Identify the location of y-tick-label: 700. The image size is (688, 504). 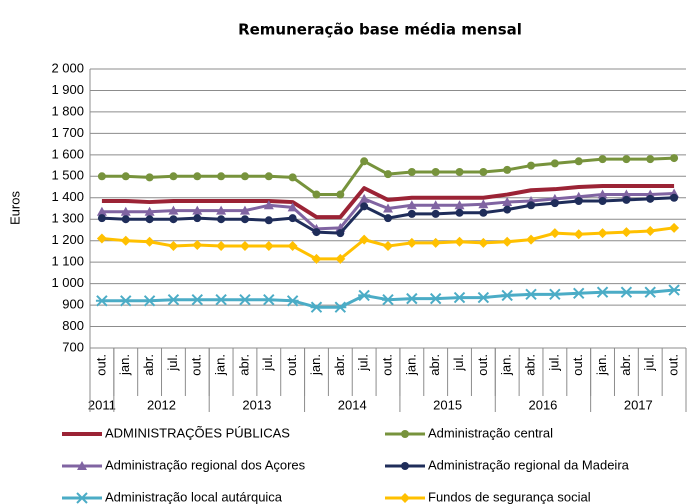
(73, 346).